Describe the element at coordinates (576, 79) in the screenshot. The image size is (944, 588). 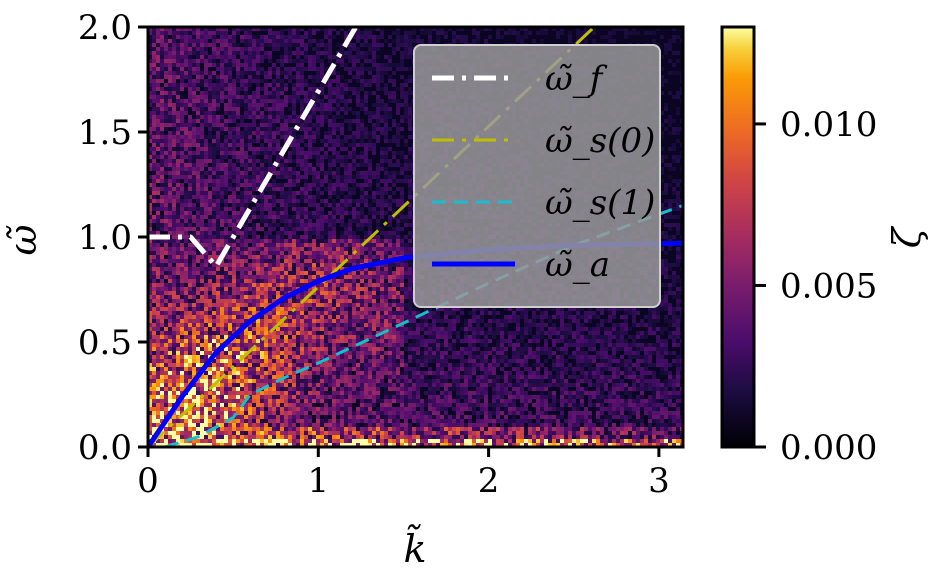
I see `legend-label-0: ω̃_f` at that location.